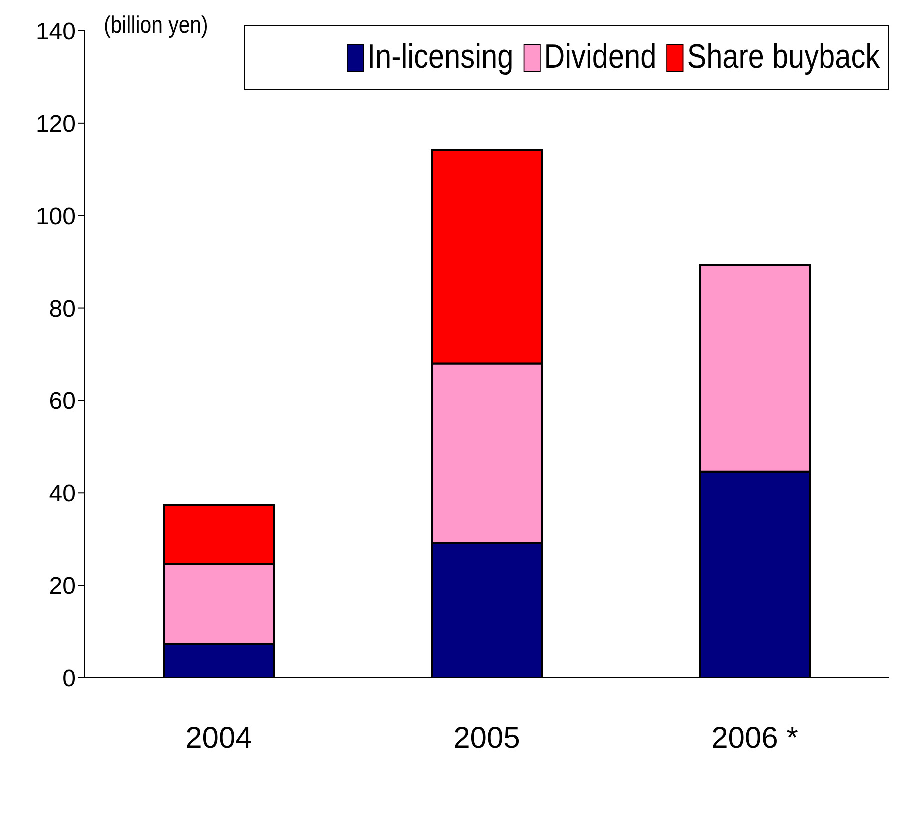 The image size is (897, 833). What do you see at coordinates (69, 679) in the screenshot?
I see `y-tick-label: 0` at bounding box center [69, 679].